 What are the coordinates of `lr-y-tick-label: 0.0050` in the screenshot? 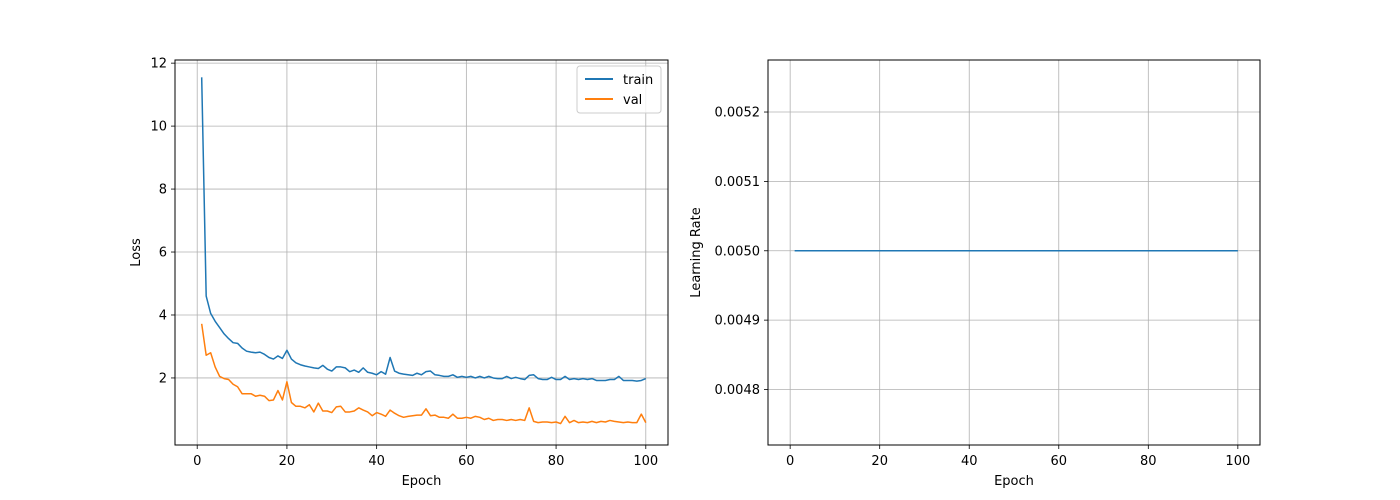 It's located at (738, 251).